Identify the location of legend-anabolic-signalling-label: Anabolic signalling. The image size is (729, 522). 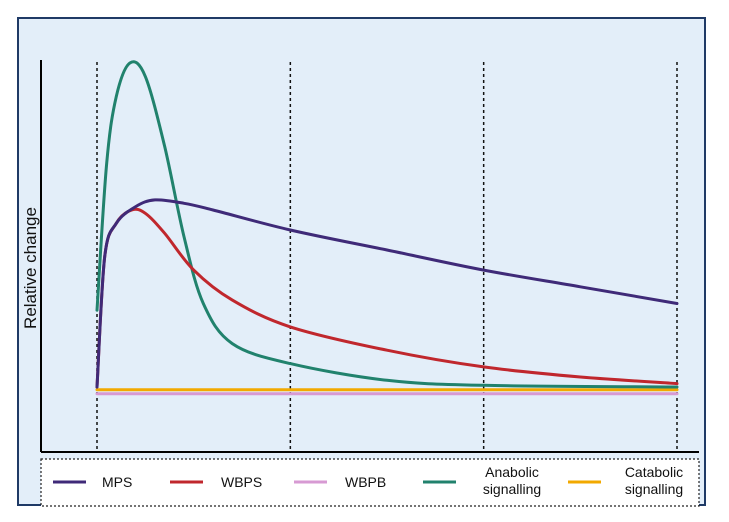
(512, 480).